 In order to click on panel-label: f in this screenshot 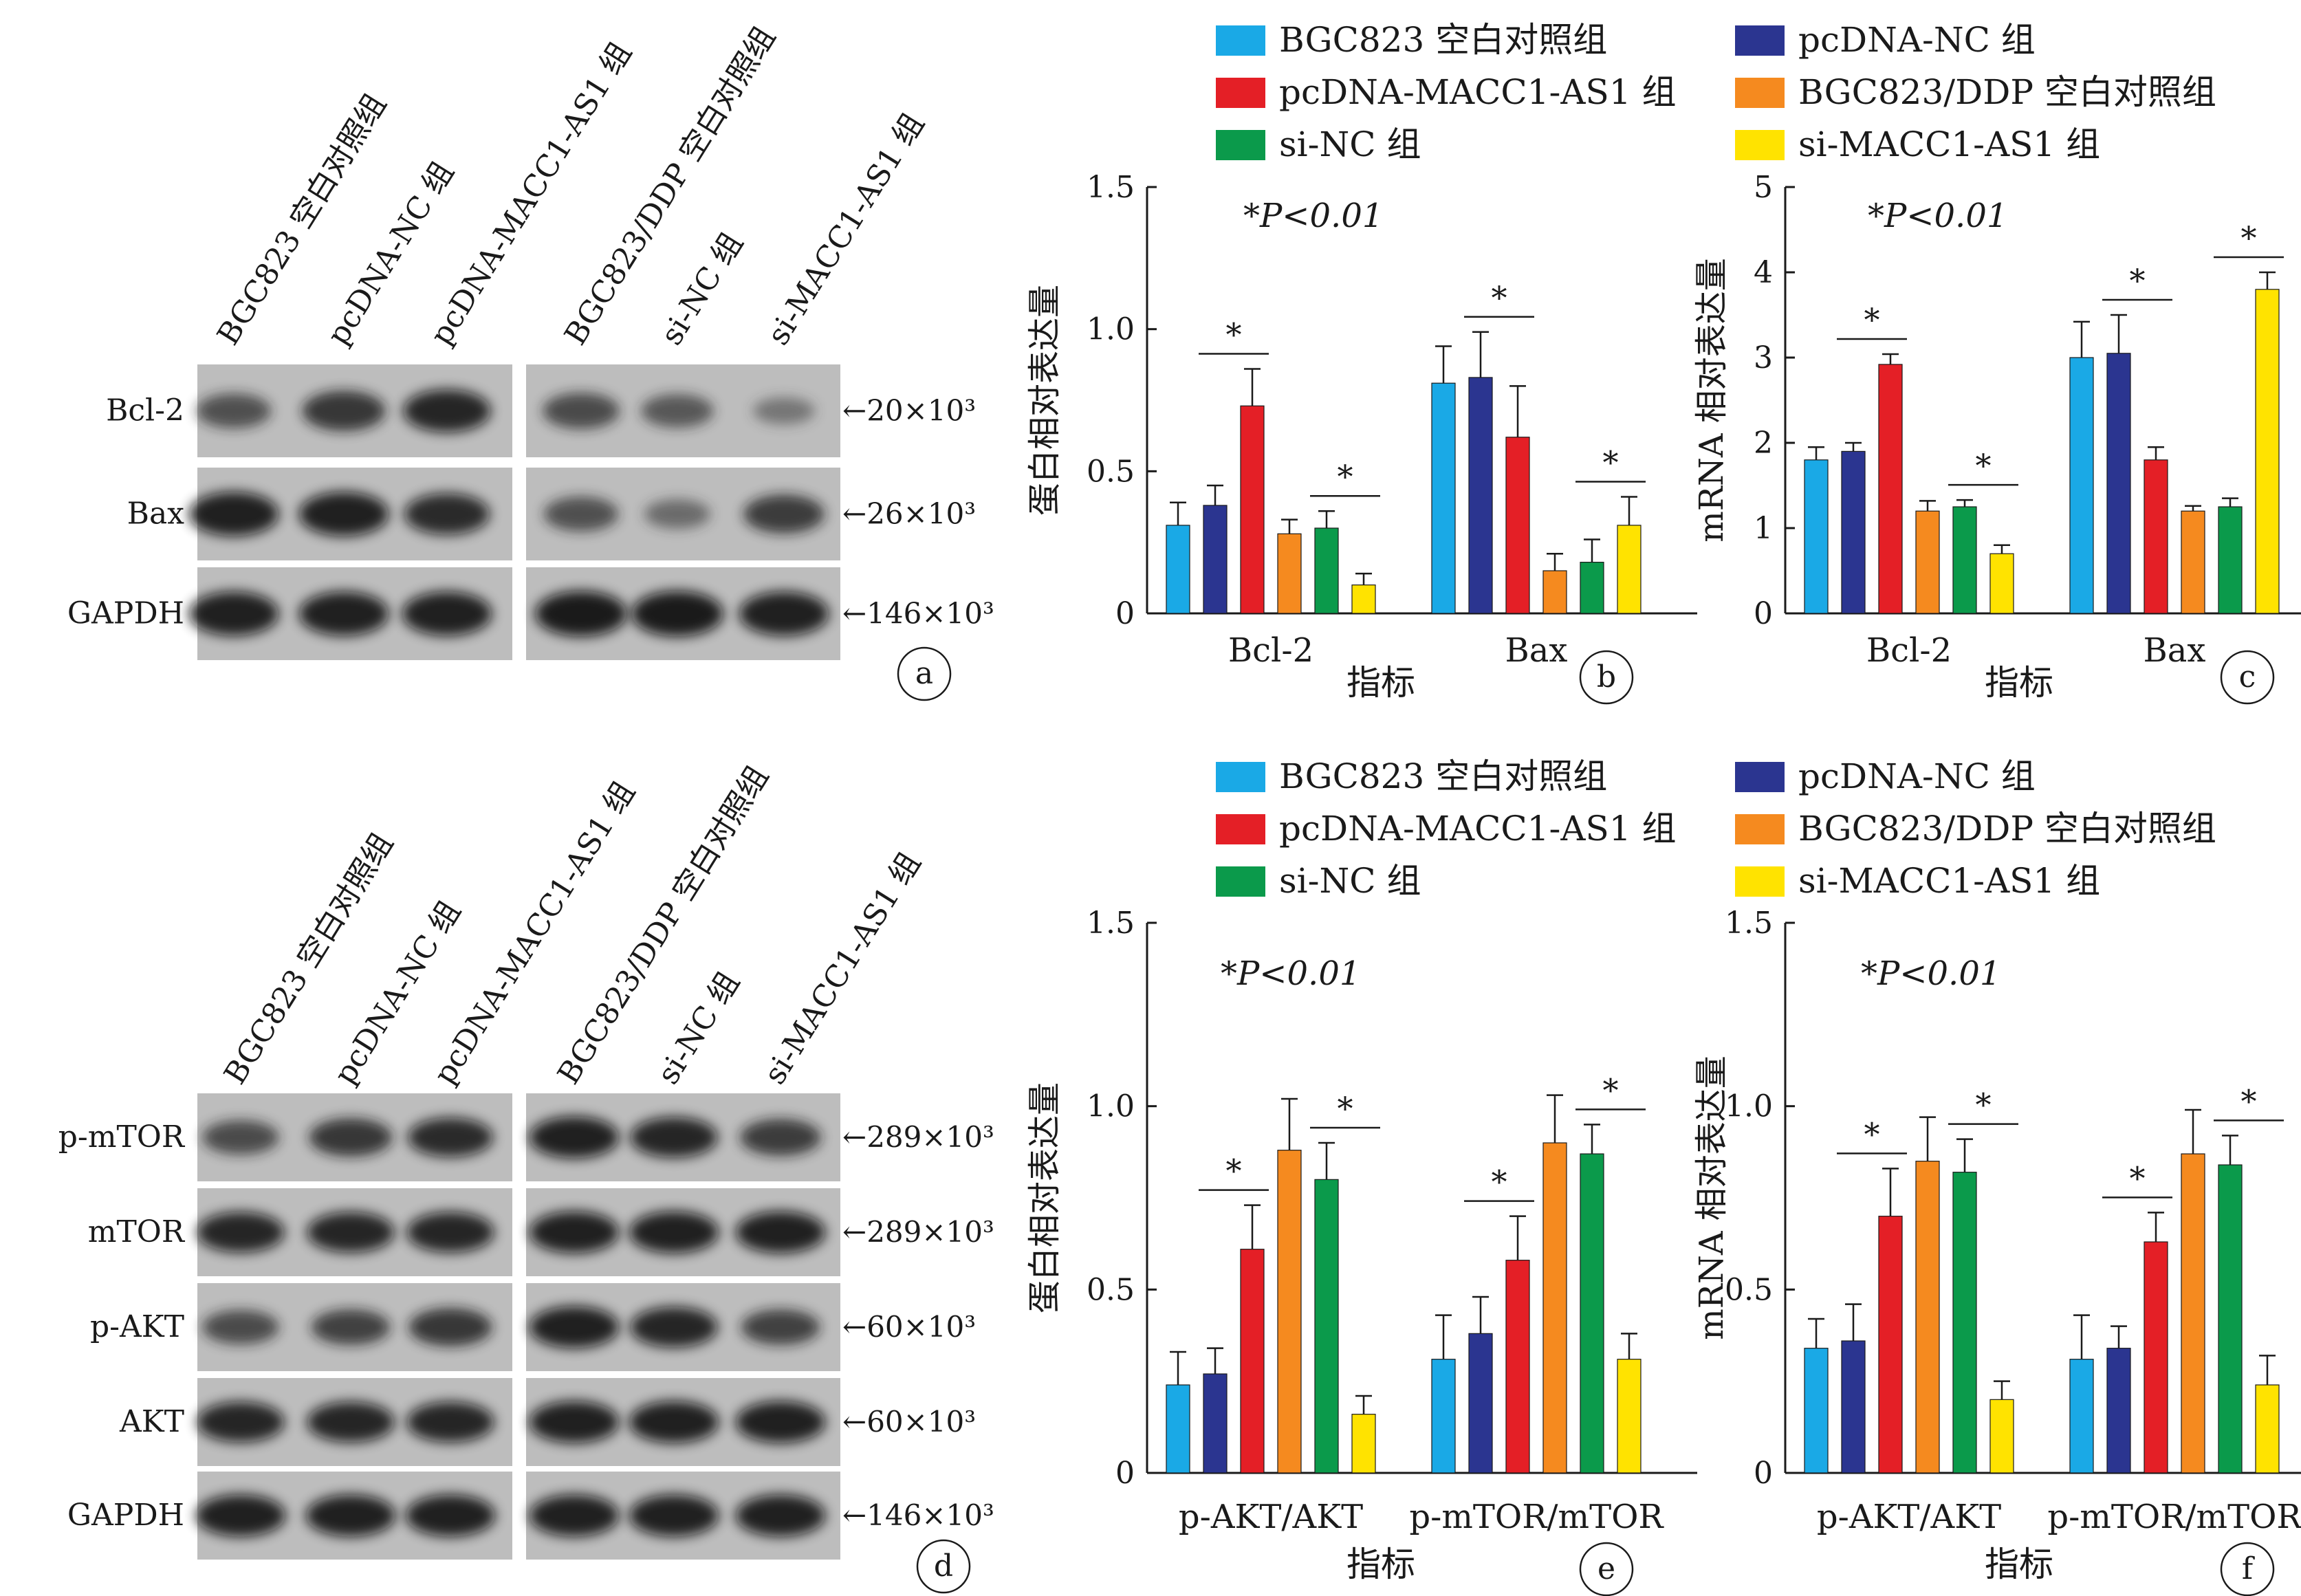, I will do `click(2248, 1568)`.